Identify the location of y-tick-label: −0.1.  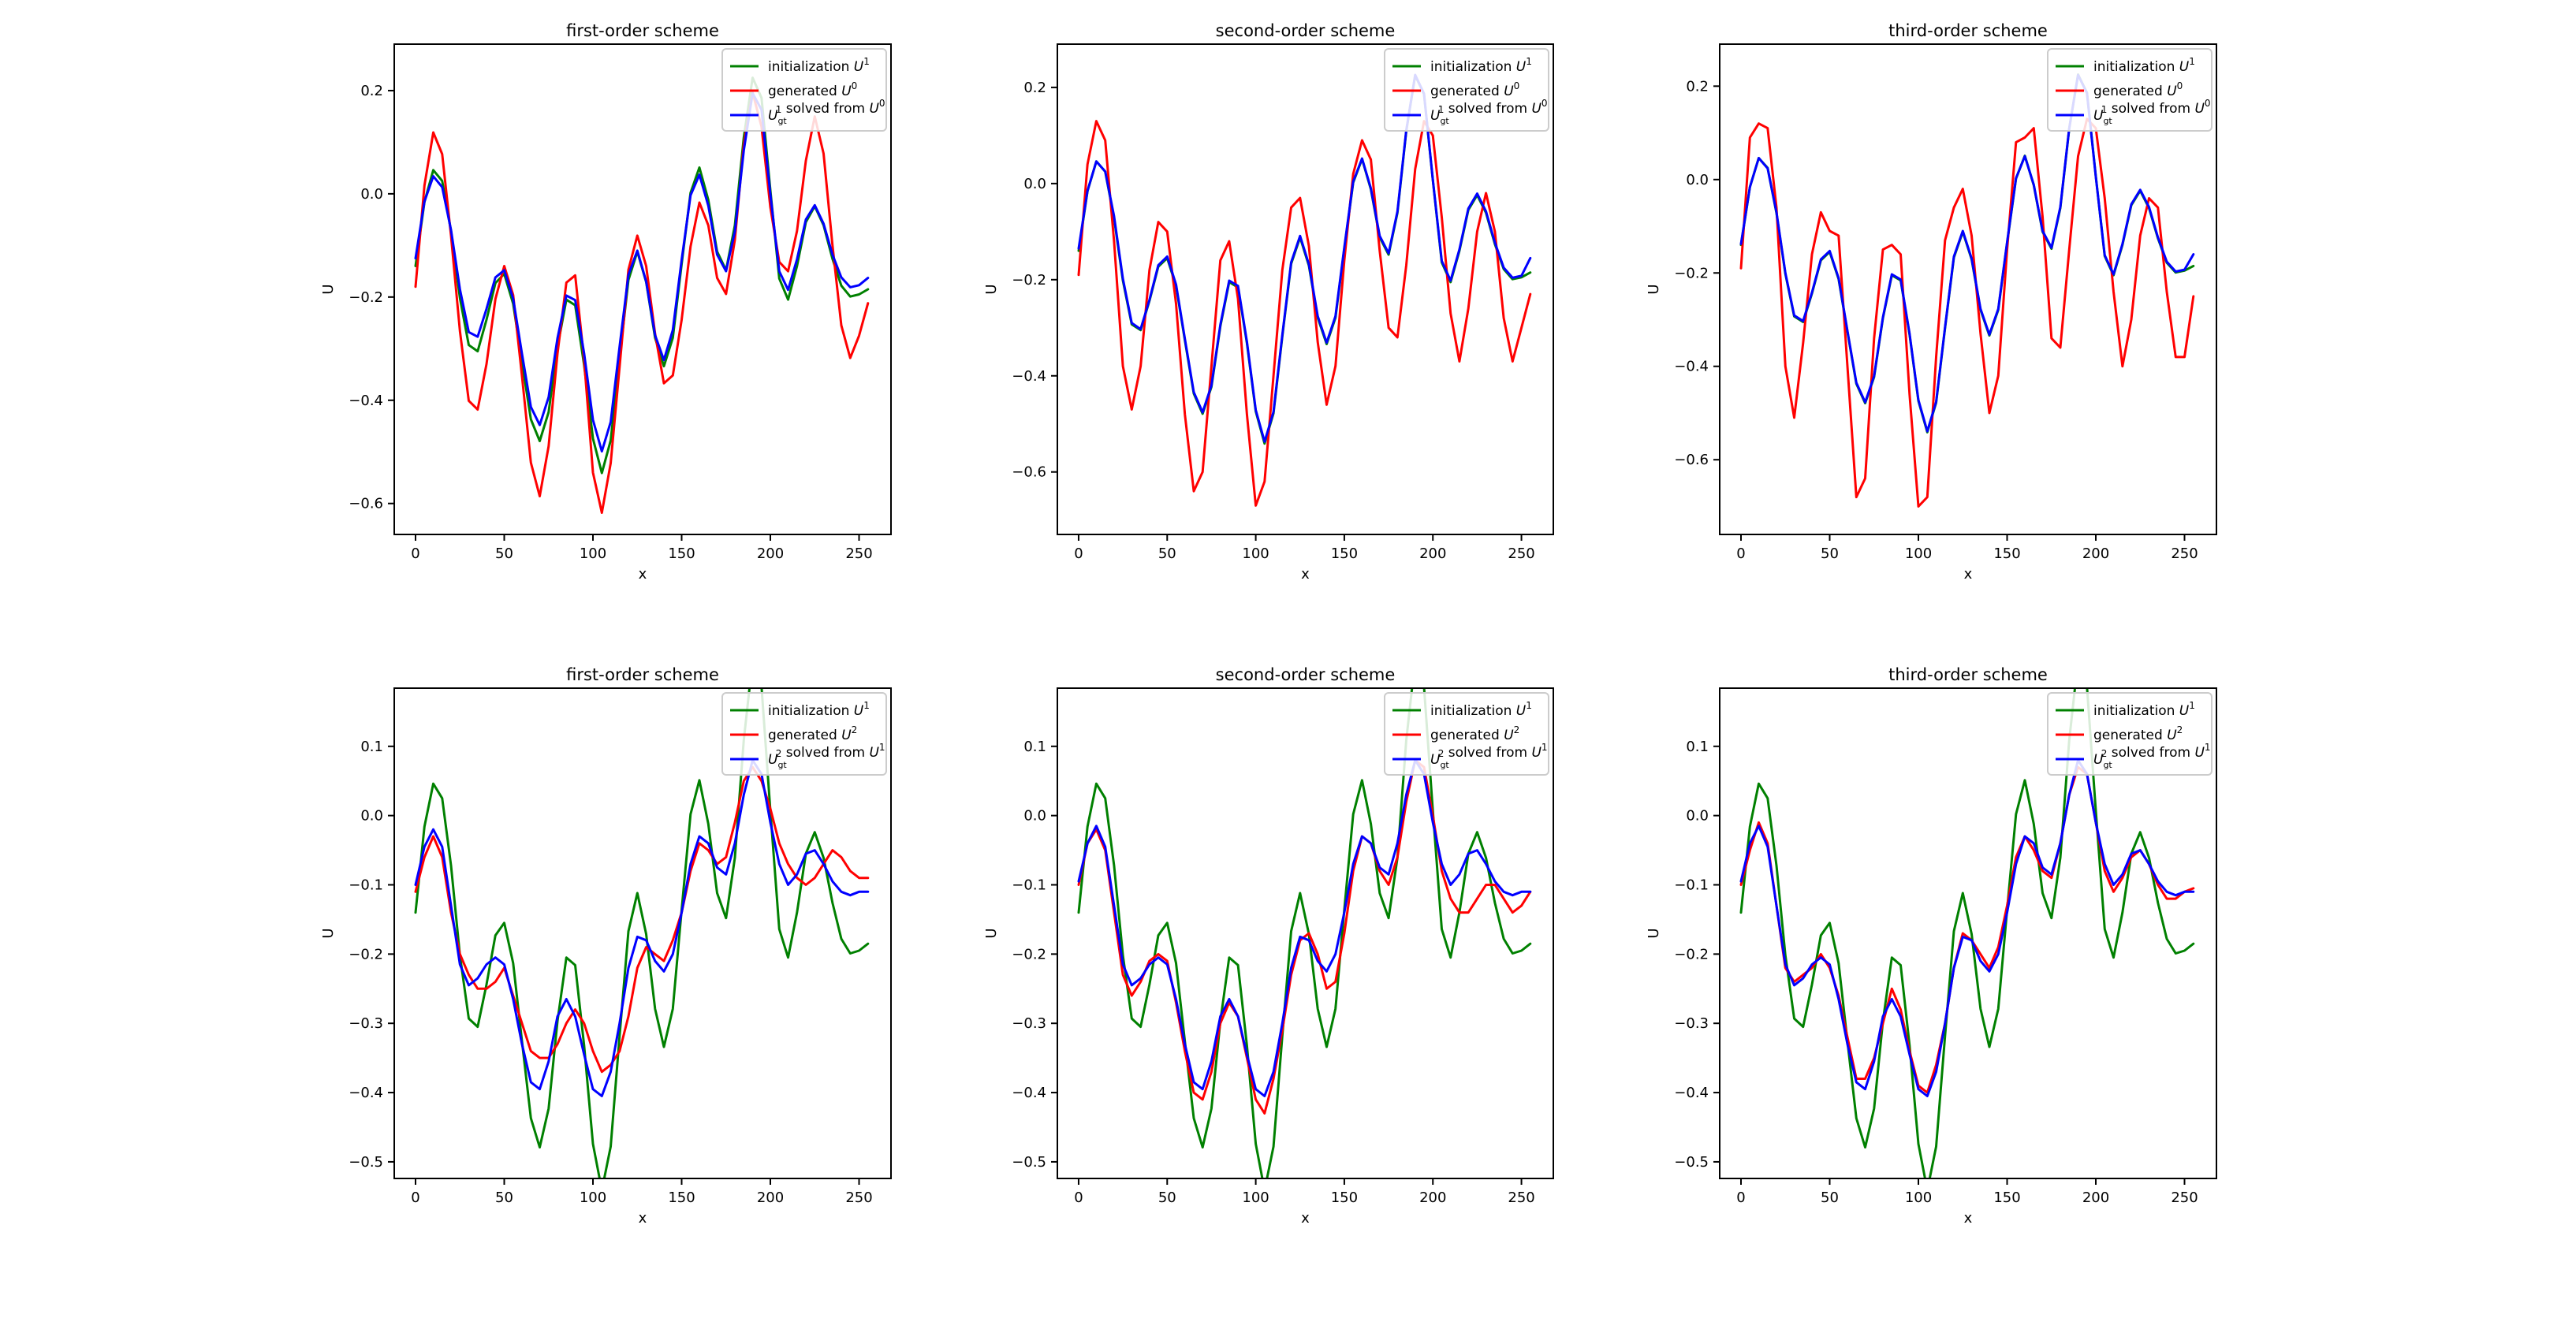
(1029, 886).